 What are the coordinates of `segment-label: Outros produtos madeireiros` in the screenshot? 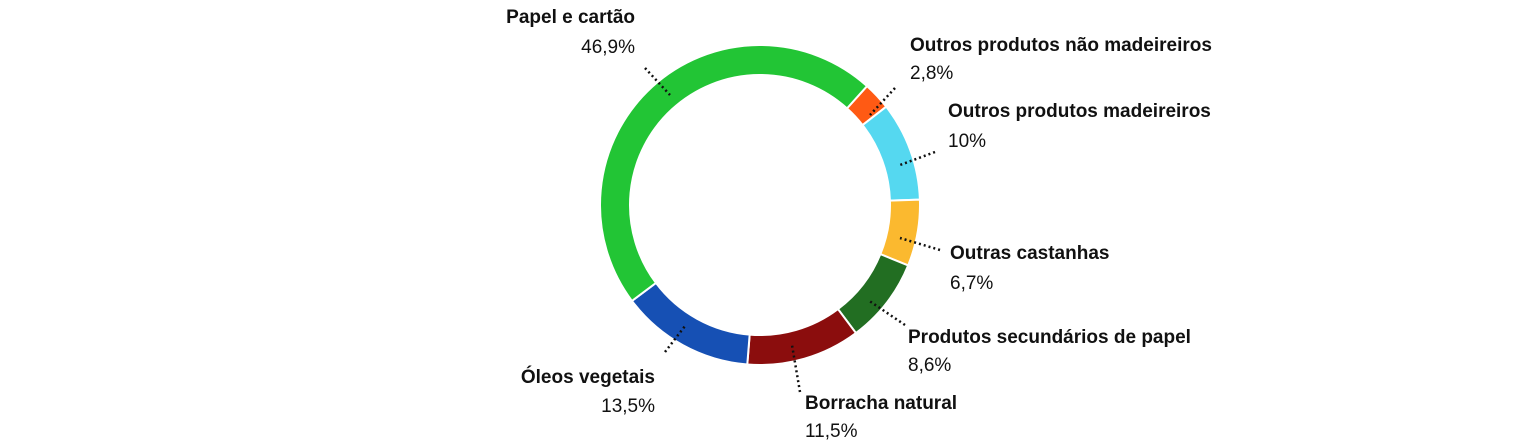 It's located at (1079, 111).